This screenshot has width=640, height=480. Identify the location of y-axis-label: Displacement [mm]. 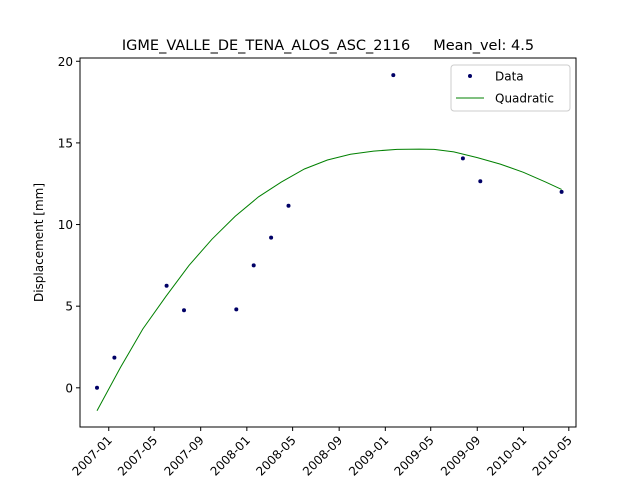
(39, 242).